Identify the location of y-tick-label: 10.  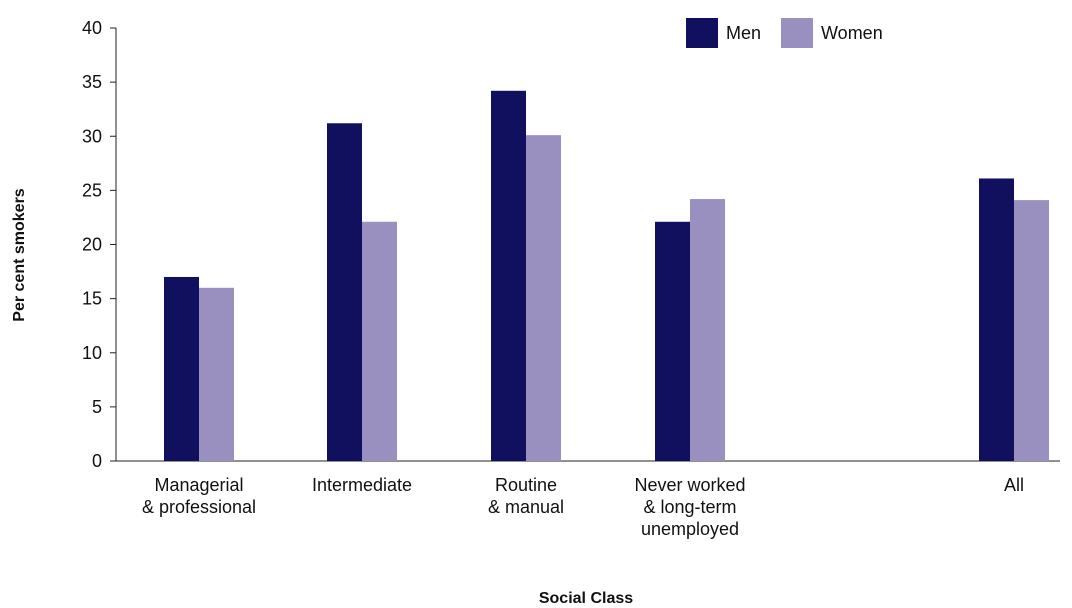
(92, 353).